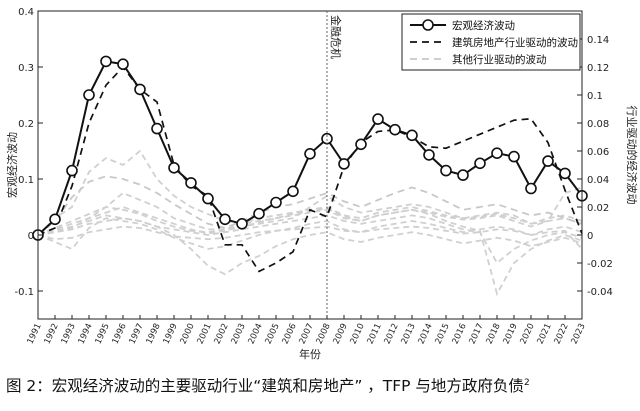 This screenshot has height=411, width=640. I want to click on left-tick-label: 0.3, so click(26, 68).